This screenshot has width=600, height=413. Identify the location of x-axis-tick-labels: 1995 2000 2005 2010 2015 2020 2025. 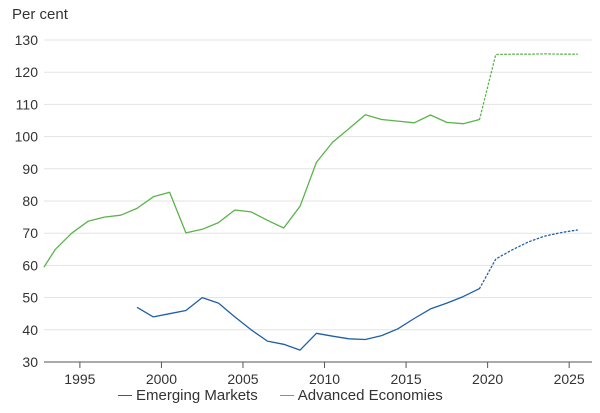
(324, 374).